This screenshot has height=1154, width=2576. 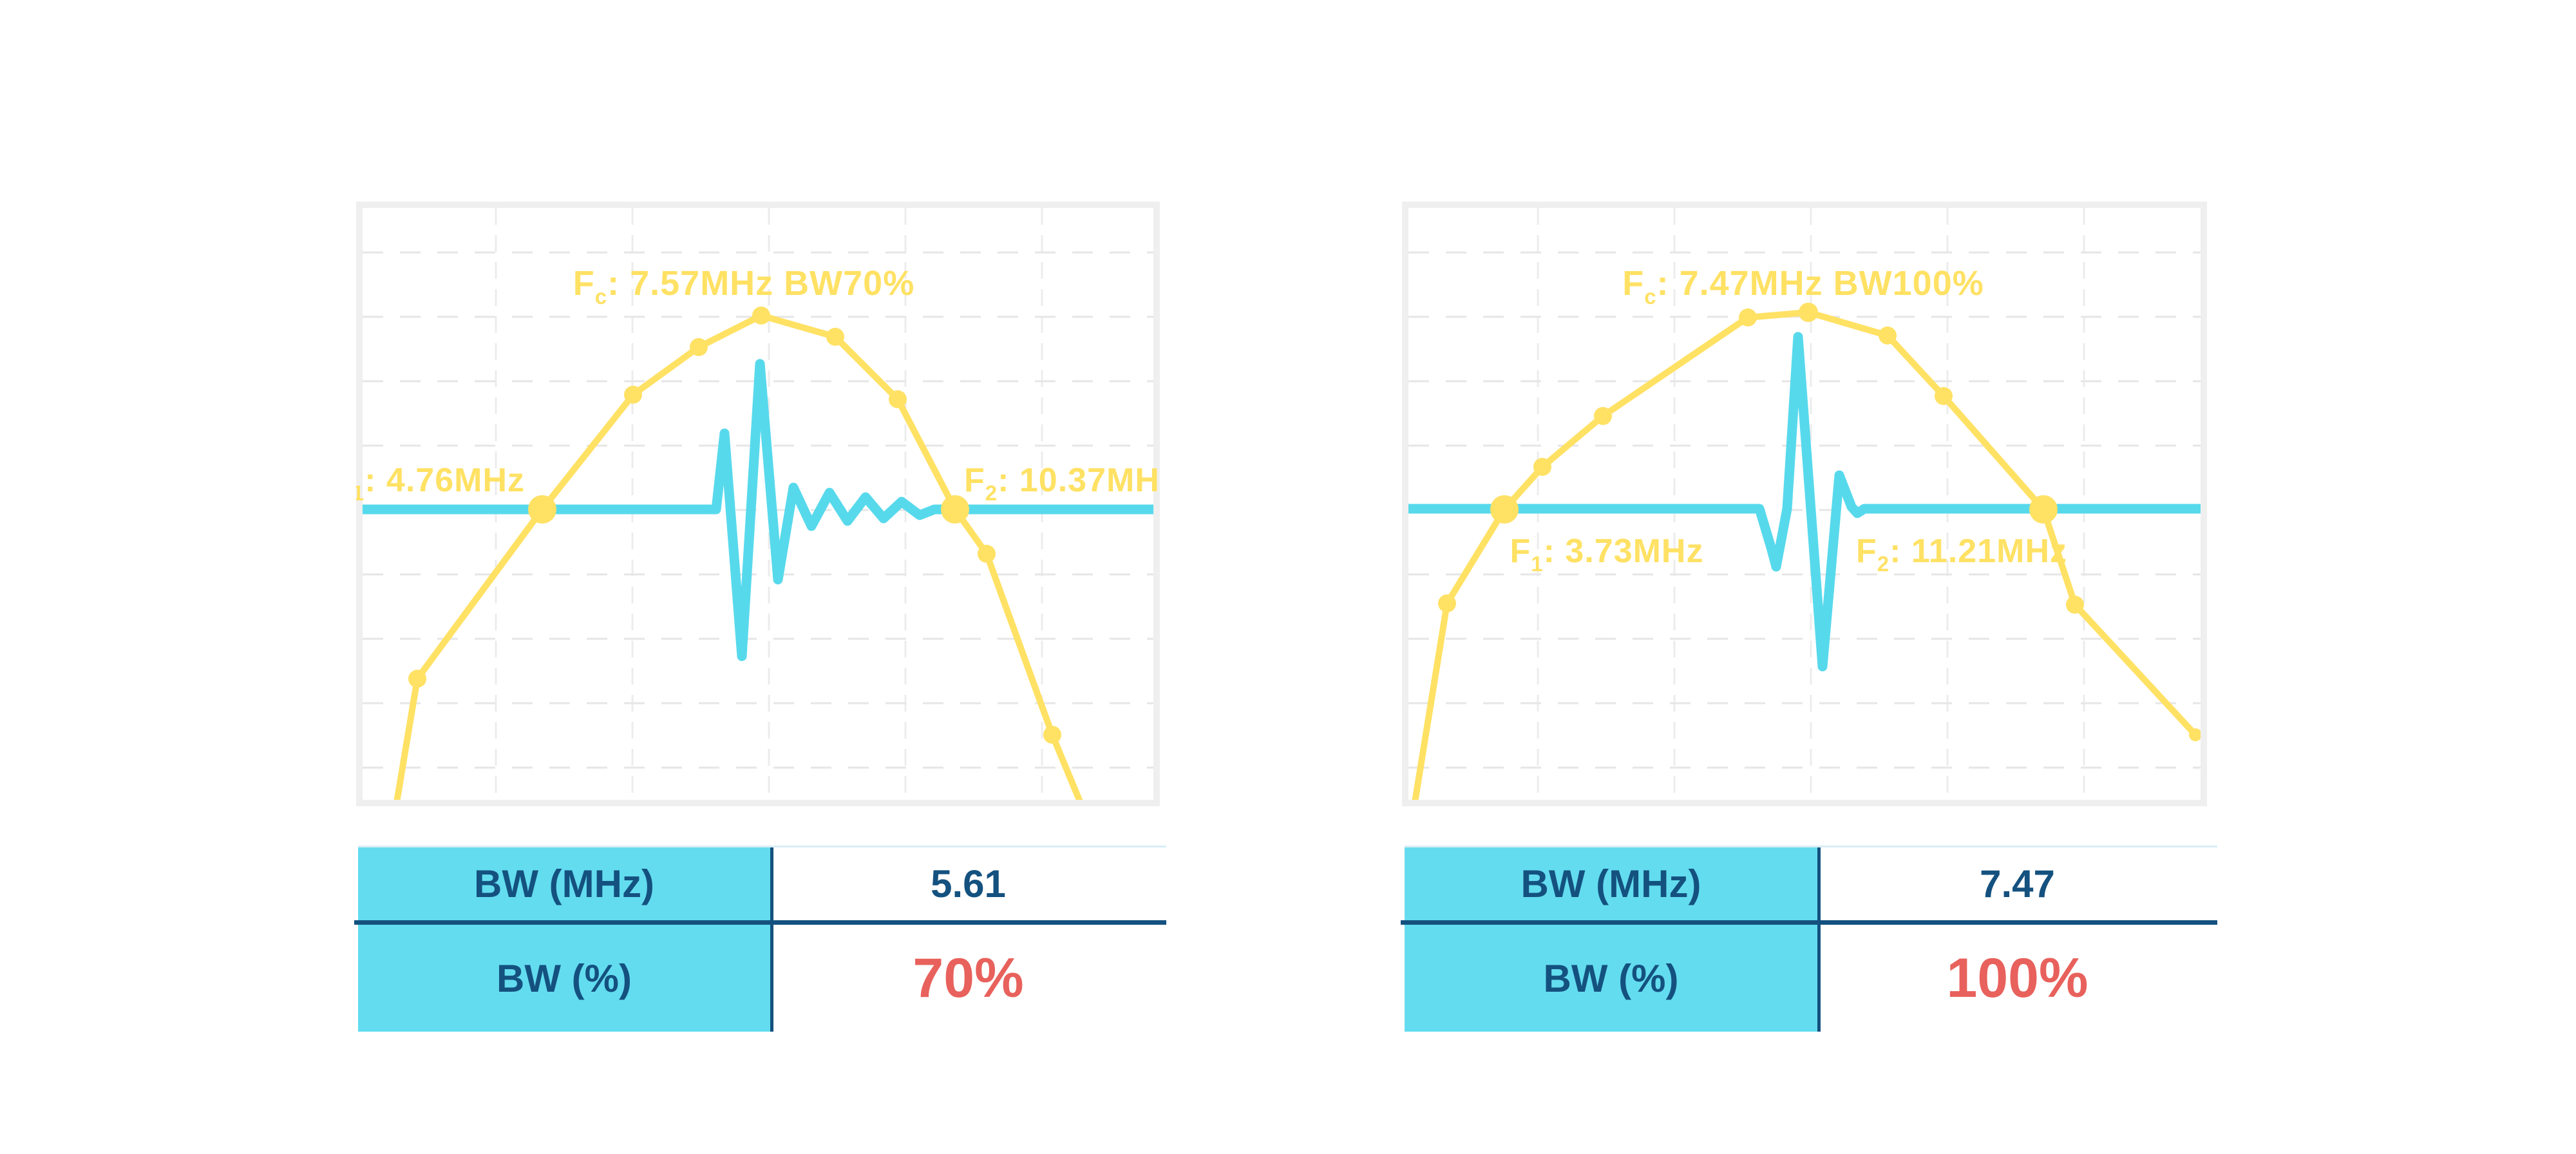 What do you see at coordinates (1062, 483) in the screenshot?
I see `f2-label: F2: 10.37MHz` at bounding box center [1062, 483].